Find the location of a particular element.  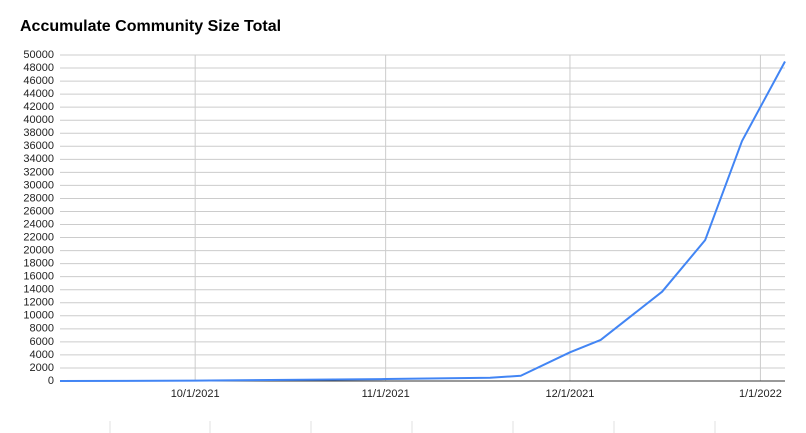

y-tick-label: 48000 is located at coordinates (38, 68).